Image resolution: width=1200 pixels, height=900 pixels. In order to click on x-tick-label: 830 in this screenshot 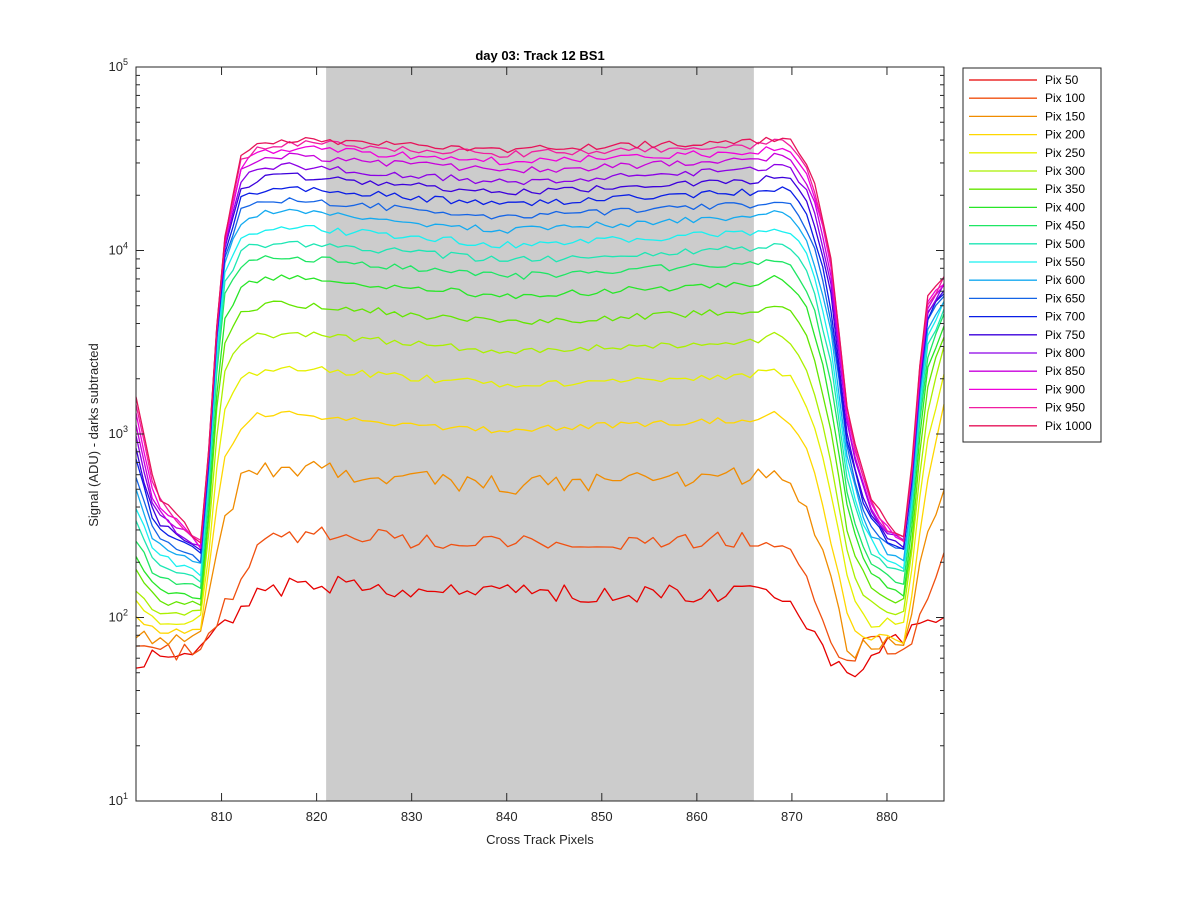, I will do `click(412, 816)`.